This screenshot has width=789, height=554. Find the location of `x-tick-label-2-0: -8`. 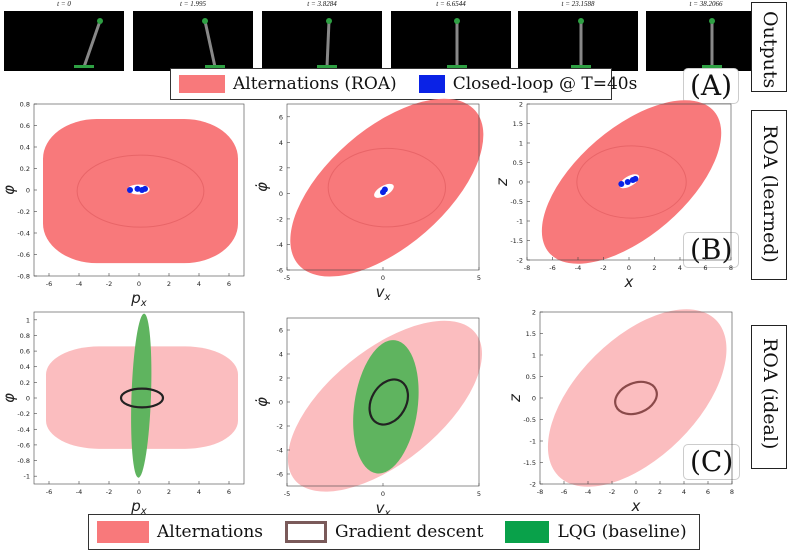

x-tick-label-2-0: -8 is located at coordinates (527, 268).